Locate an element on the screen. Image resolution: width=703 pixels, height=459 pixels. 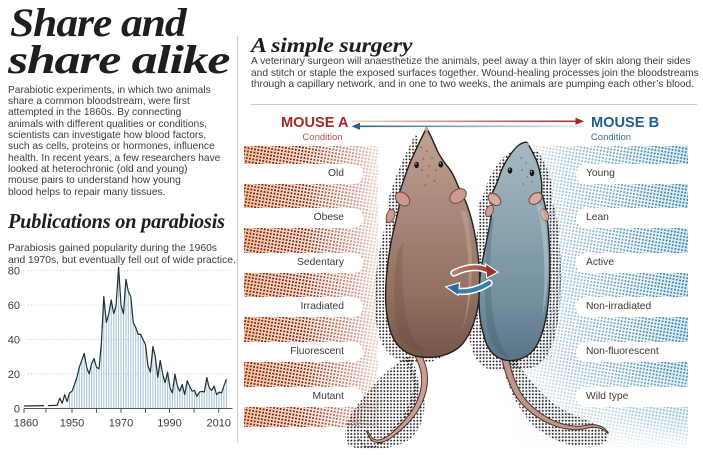
svg-text: 80 is located at coordinates (14, 272).